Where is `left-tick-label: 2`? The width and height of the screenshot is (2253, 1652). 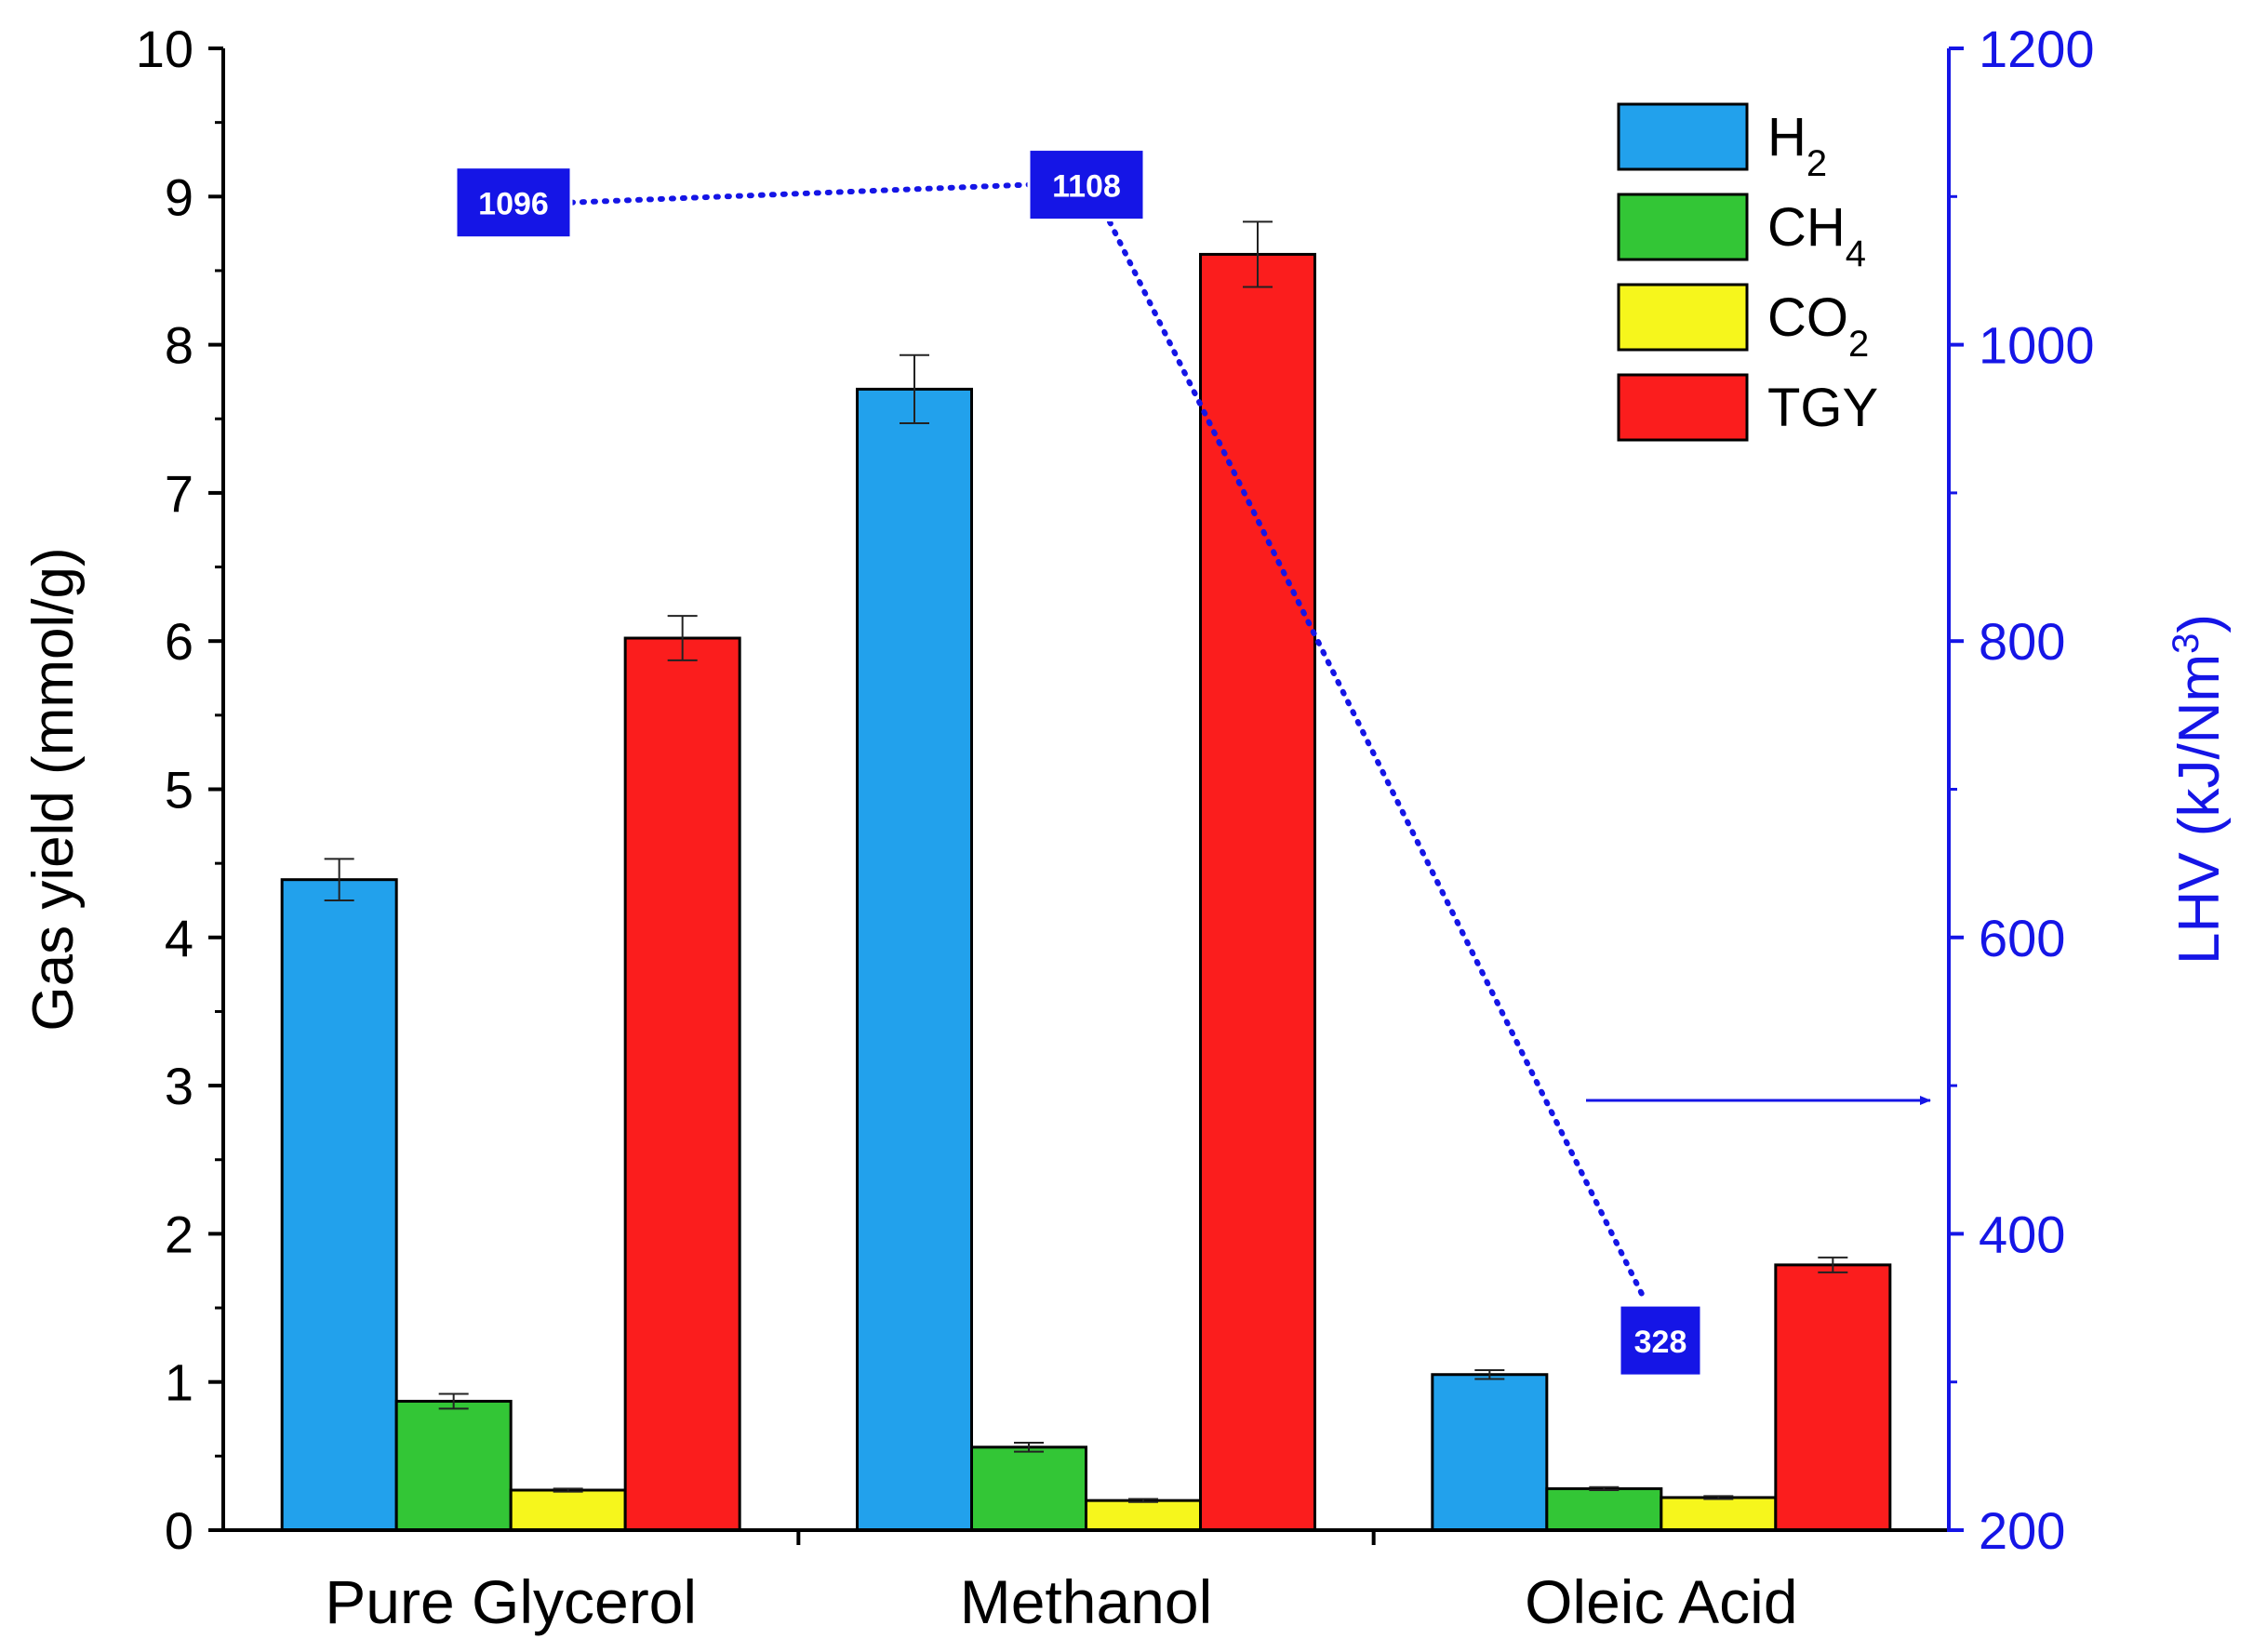 left-tick-label: 2 is located at coordinates (179, 1234).